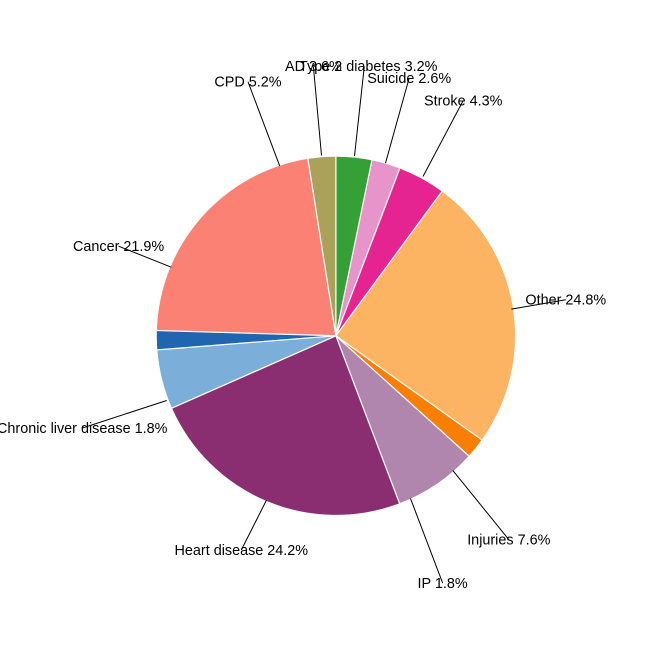  Describe the element at coordinates (508, 540) in the screenshot. I see `svg-text: Injuries 7.6%` at that location.